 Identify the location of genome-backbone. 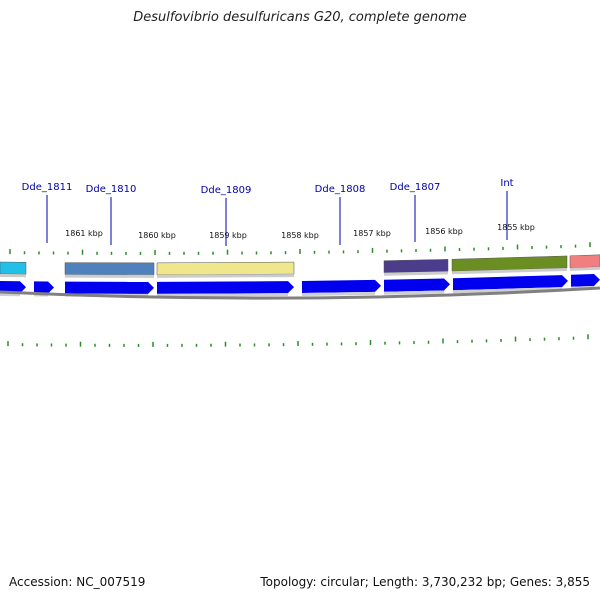
(300, 293).